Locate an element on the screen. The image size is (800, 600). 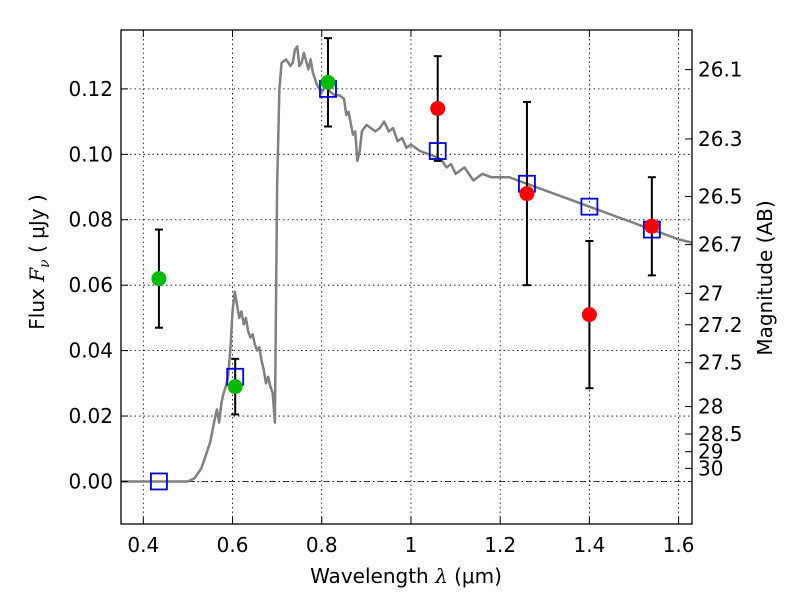
y-tick-label: 0.04 is located at coordinates (90, 351).